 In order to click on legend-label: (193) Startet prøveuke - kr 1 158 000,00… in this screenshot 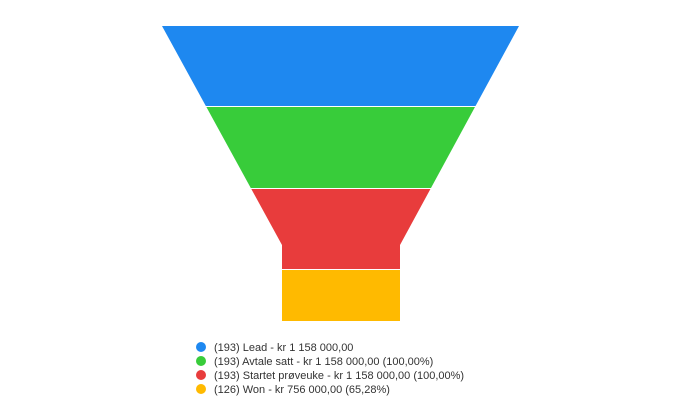, I will do `click(339, 376)`.